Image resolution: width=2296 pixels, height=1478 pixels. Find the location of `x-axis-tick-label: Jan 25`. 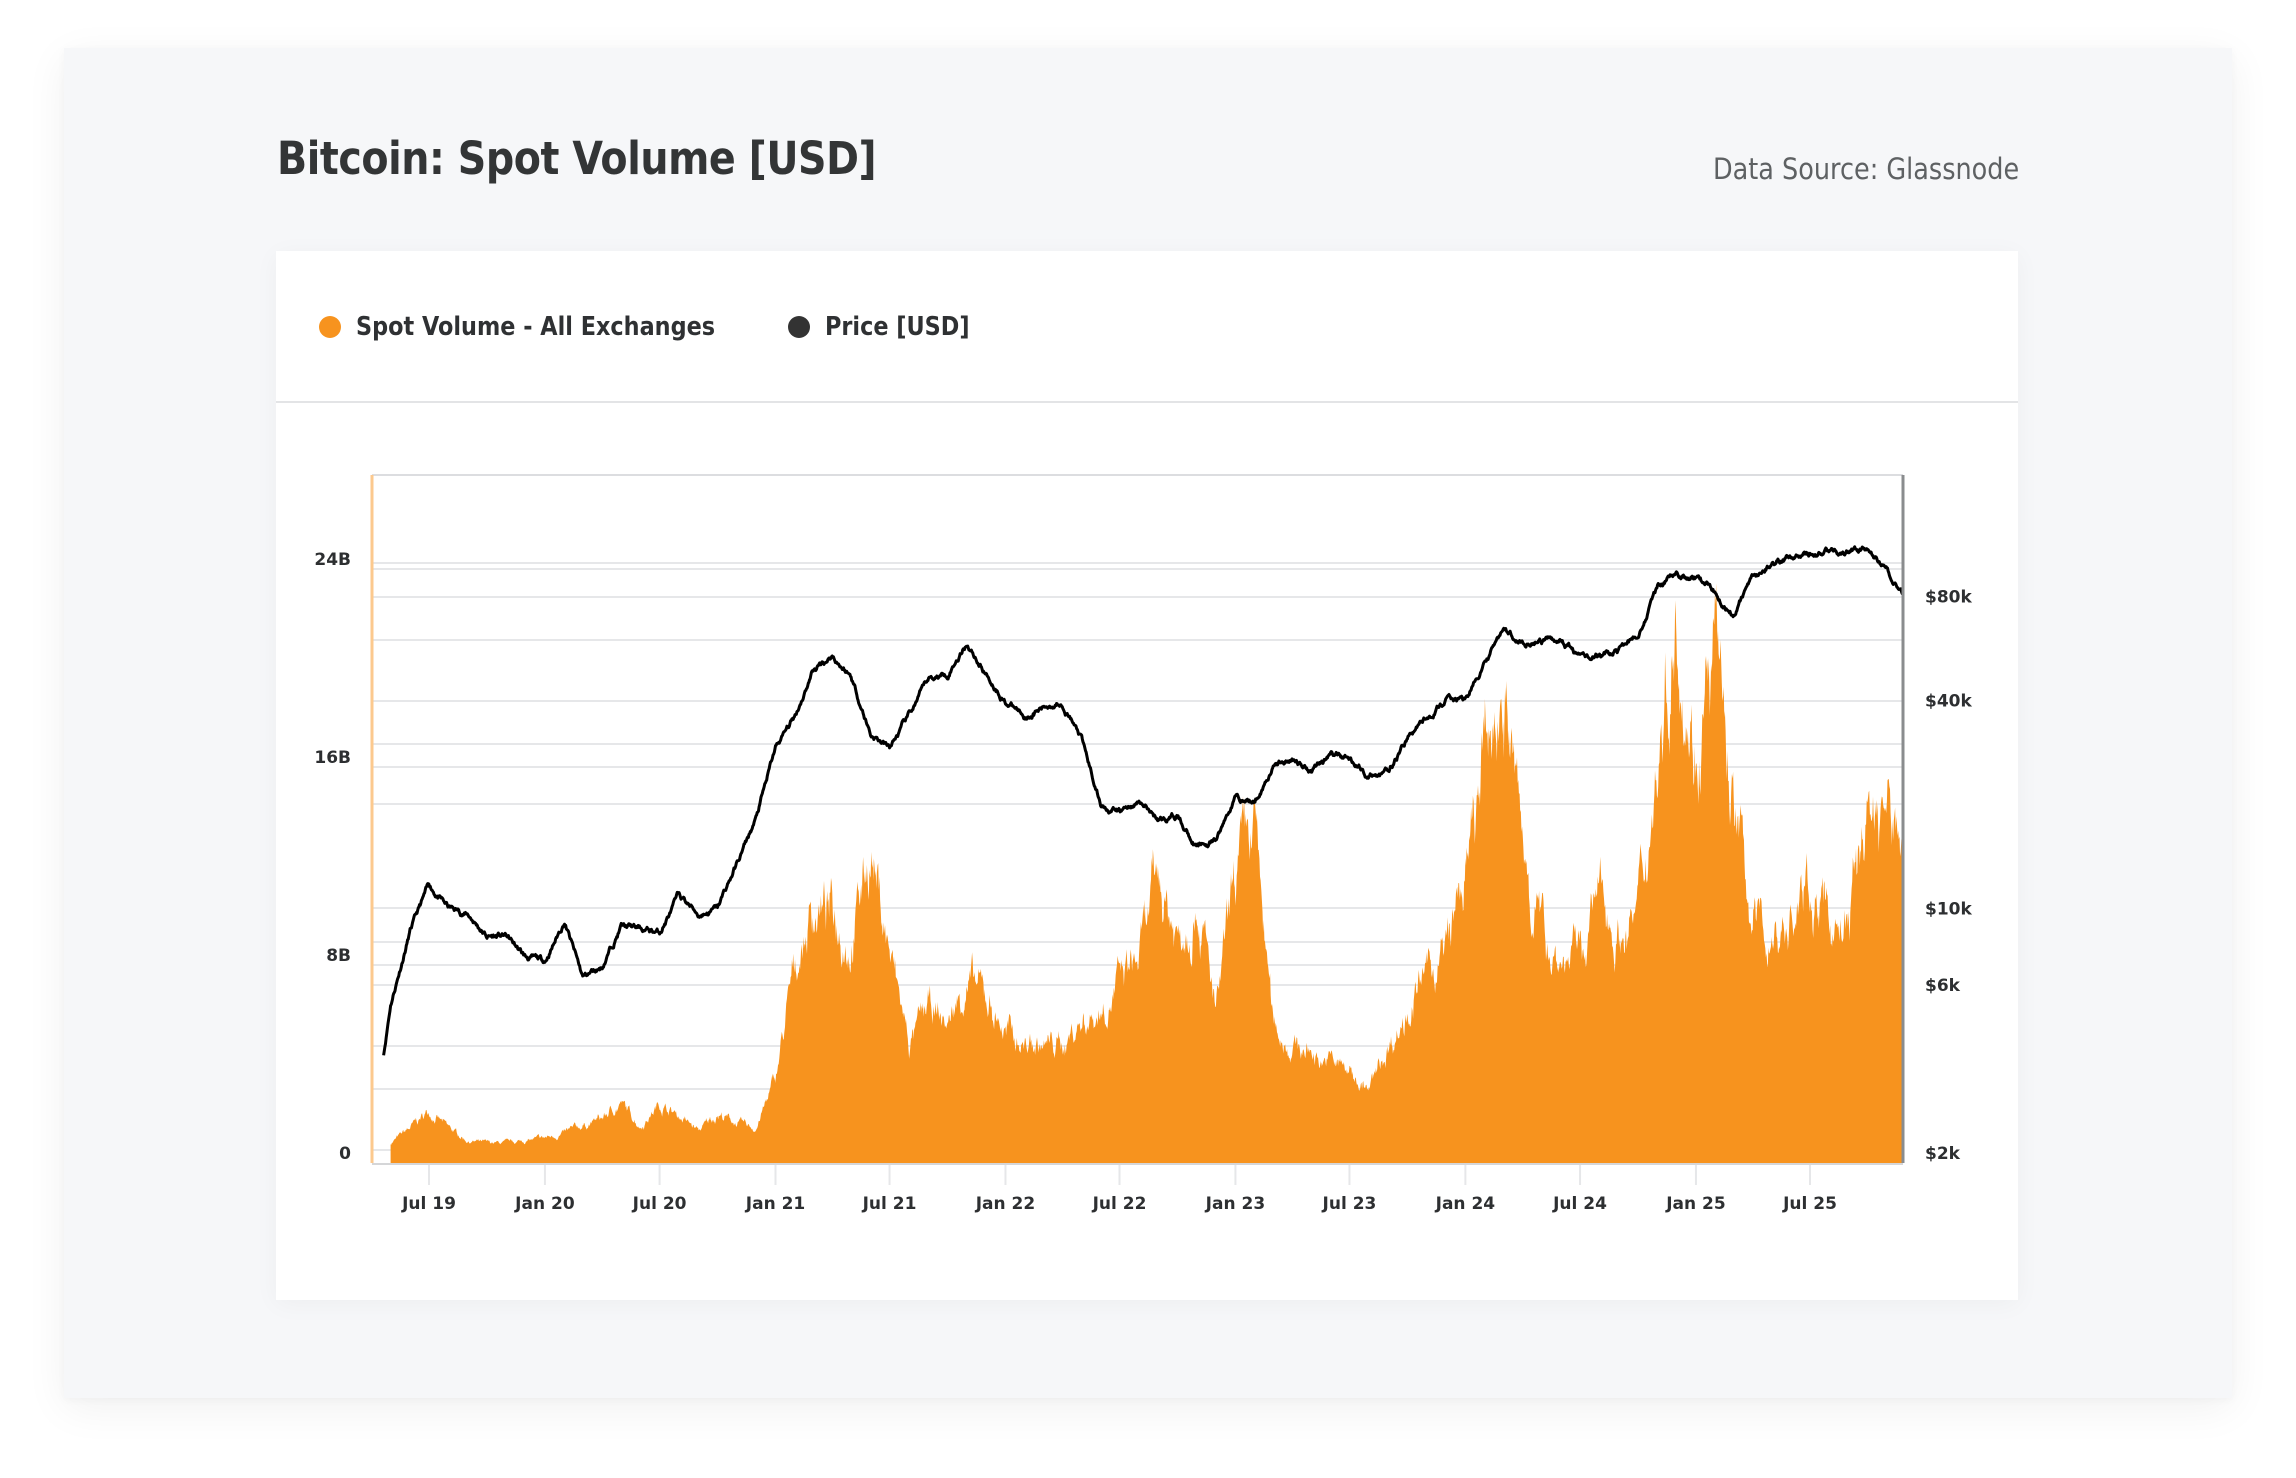

x-axis-tick-label: Jan 25 is located at coordinates (1695, 1204).